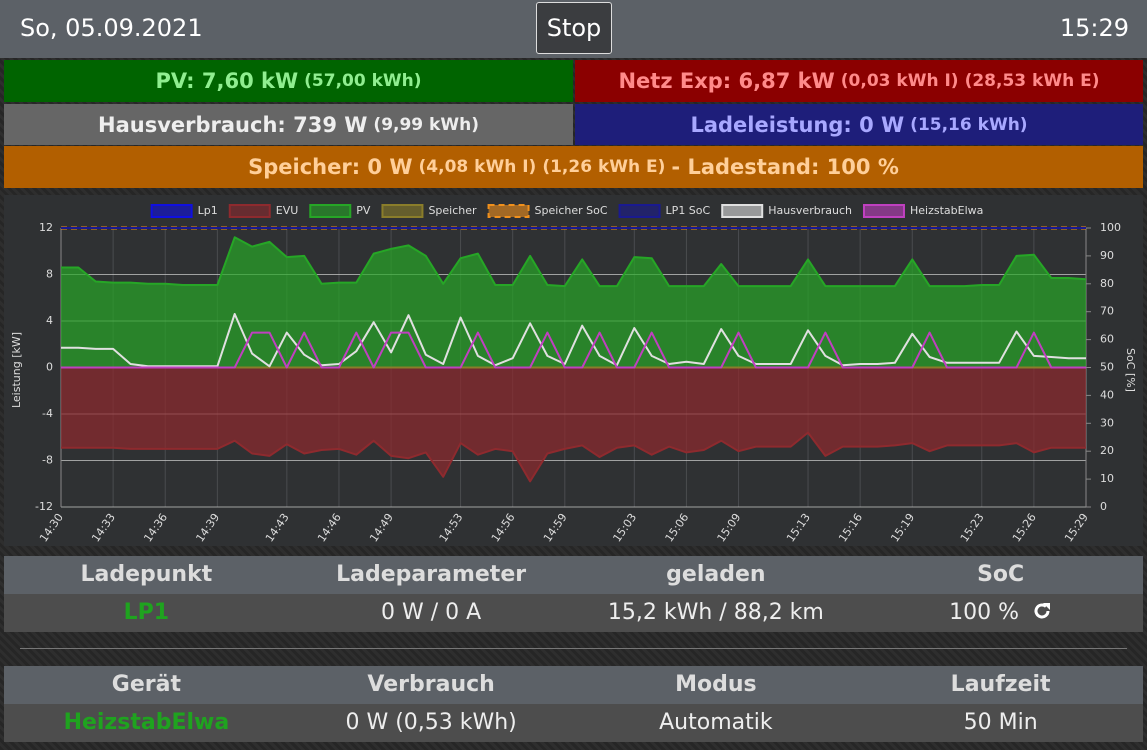  I want to click on tile-label: Ladeleistung: 0 W, so click(797, 124).